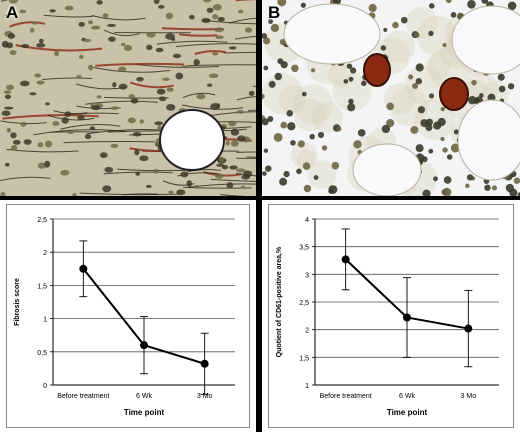 The image size is (520, 432). Describe the element at coordinates (205, 396) in the screenshot. I see `x-tick-label: 3 Mo` at that location.